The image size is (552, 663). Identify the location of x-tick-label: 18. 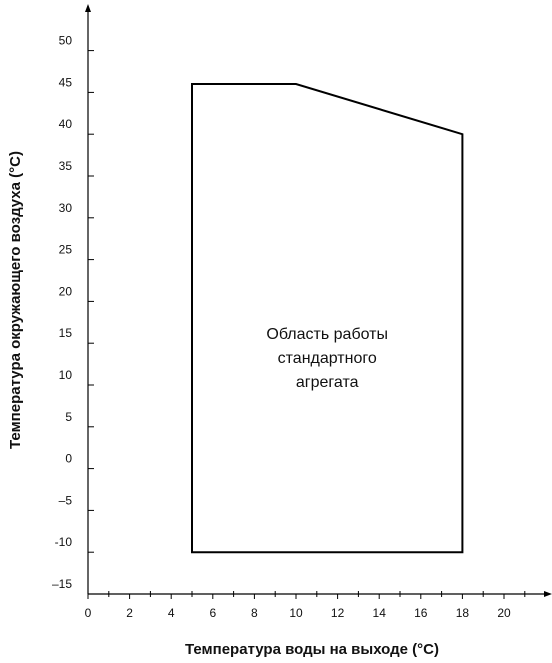
(463, 613).